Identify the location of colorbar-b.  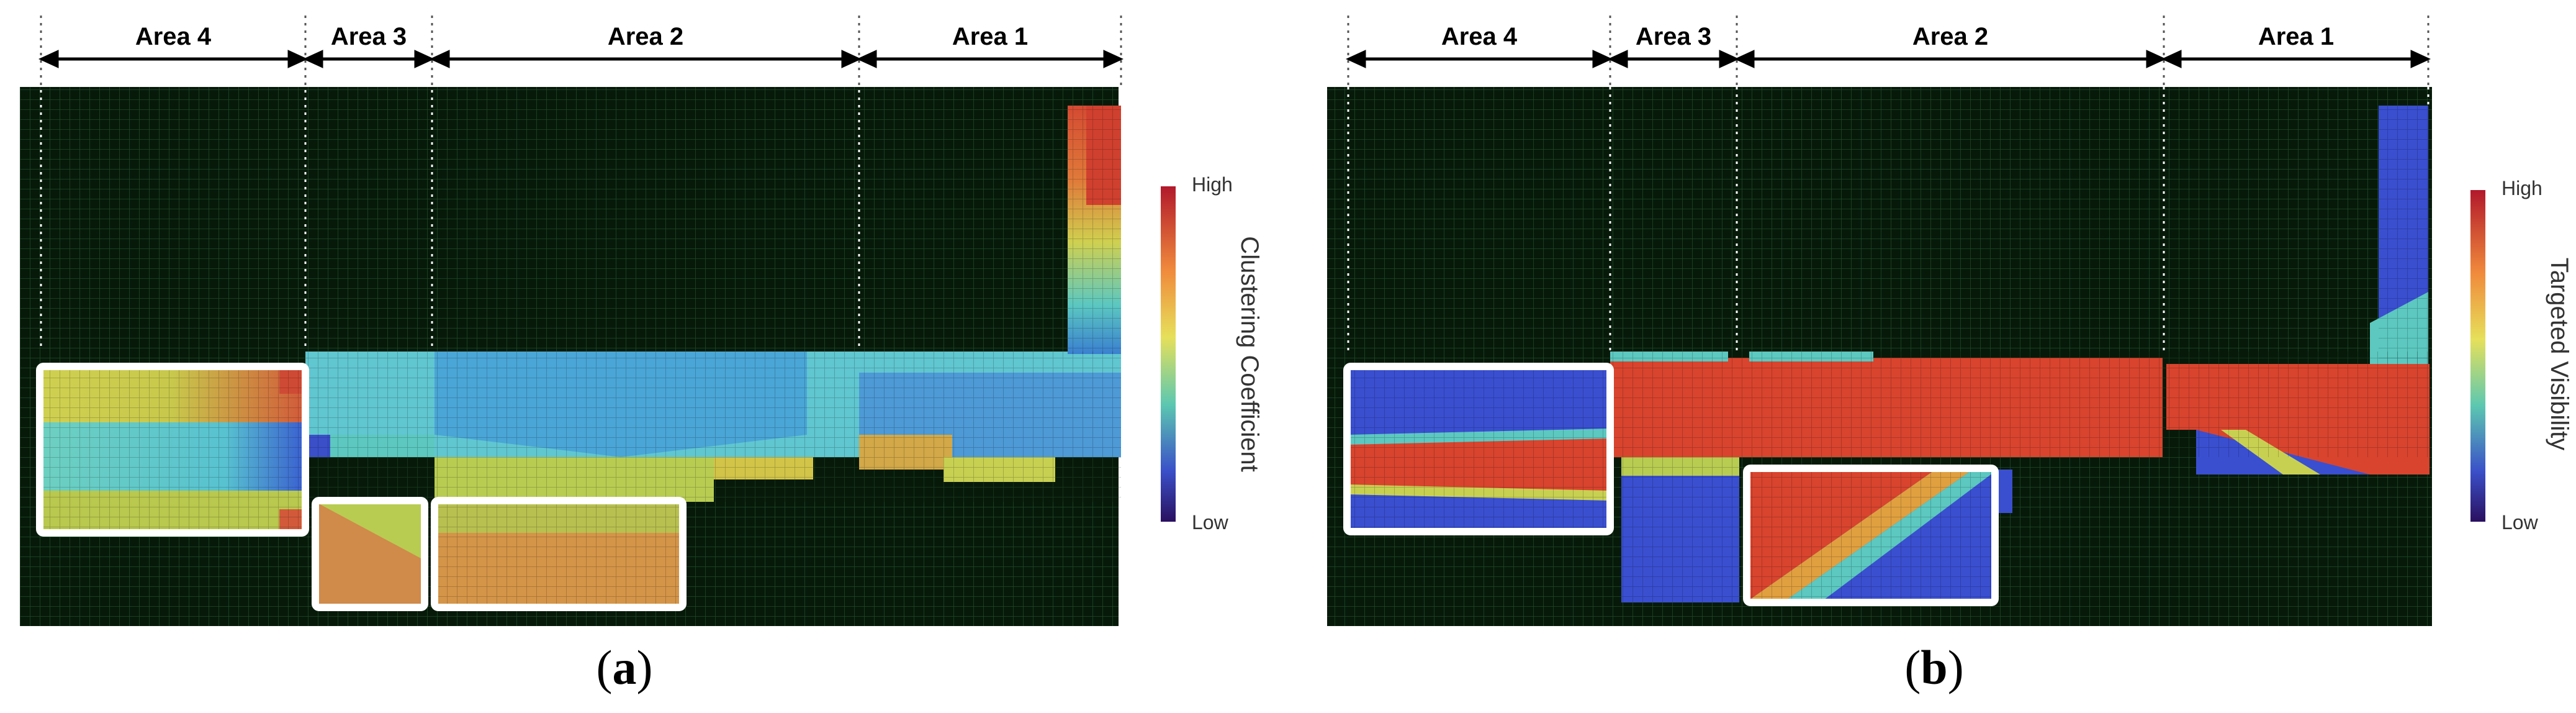
(2477, 356).